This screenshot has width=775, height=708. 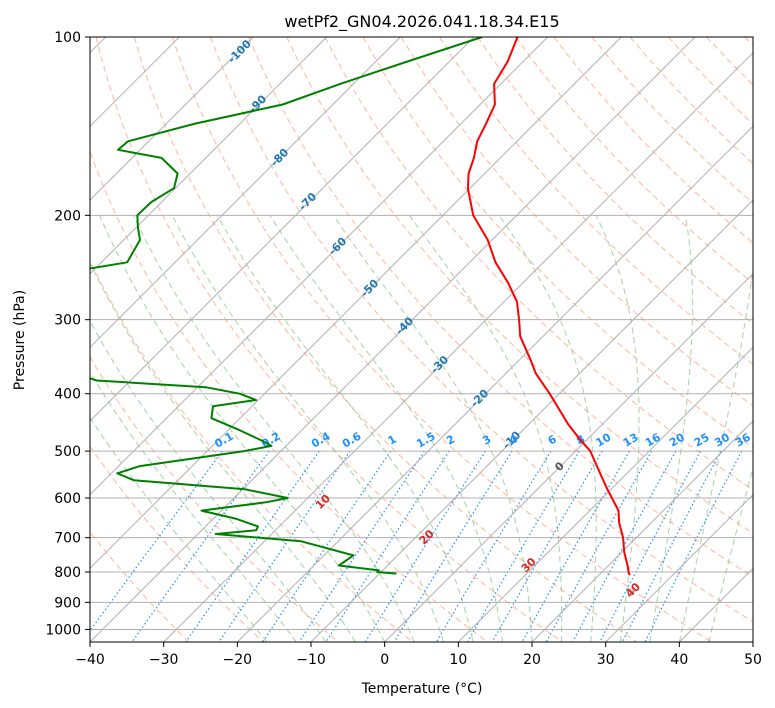 What do you see at coordinates (67, 573) in the screenshot?
I see `y-tick-label: 800` at bounding box center [67, 573].